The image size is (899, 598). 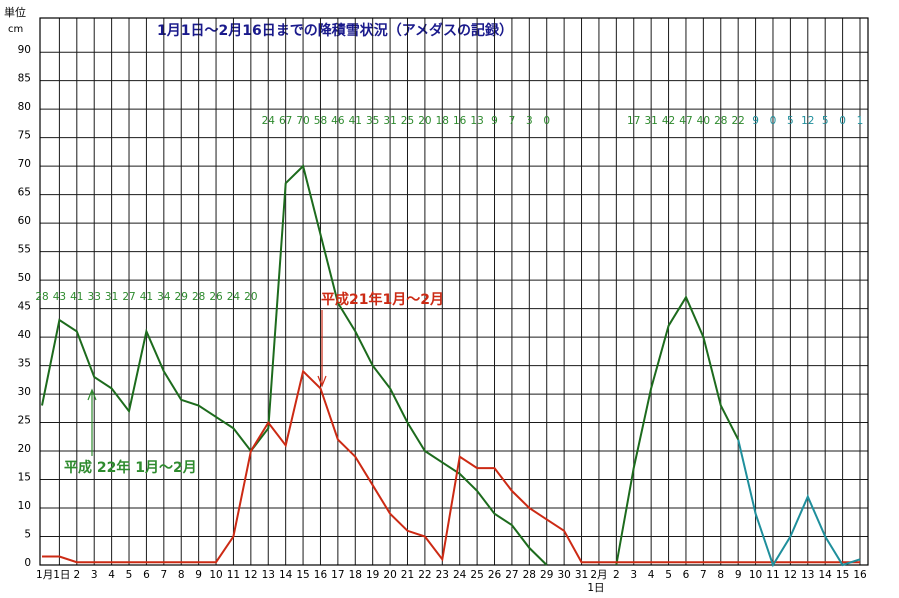 I want to click on x-tick-label: 26, so click(x=495, y=575).